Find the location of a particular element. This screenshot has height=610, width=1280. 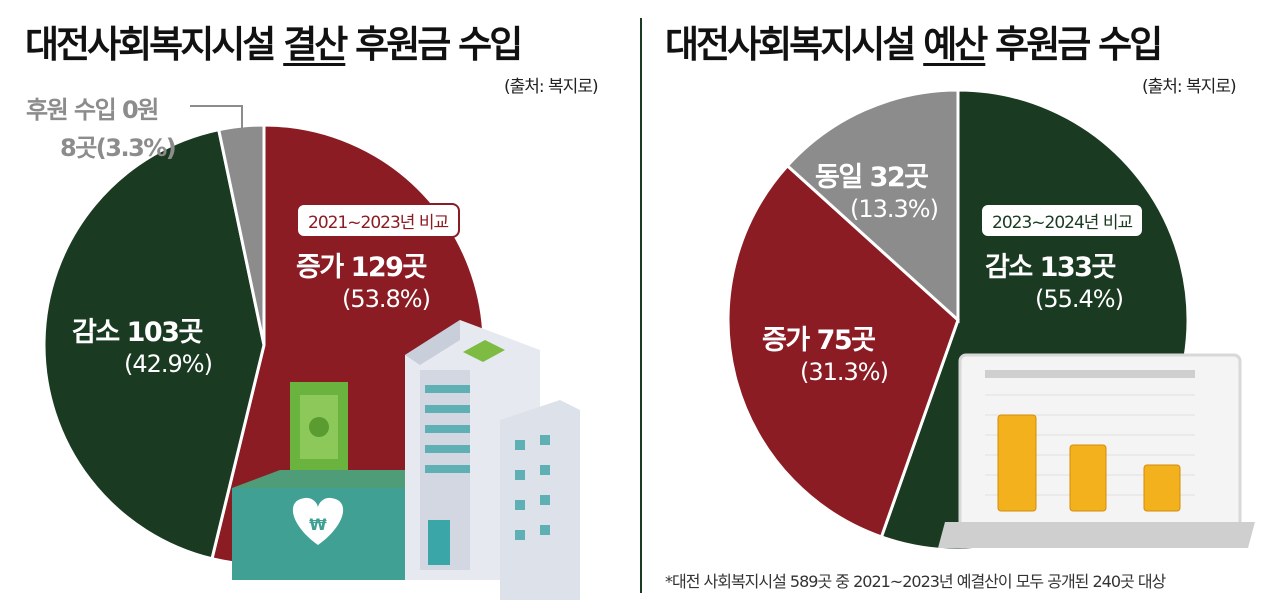

left-title-post: 후원금 수입 is located at coordinates (434, 44).